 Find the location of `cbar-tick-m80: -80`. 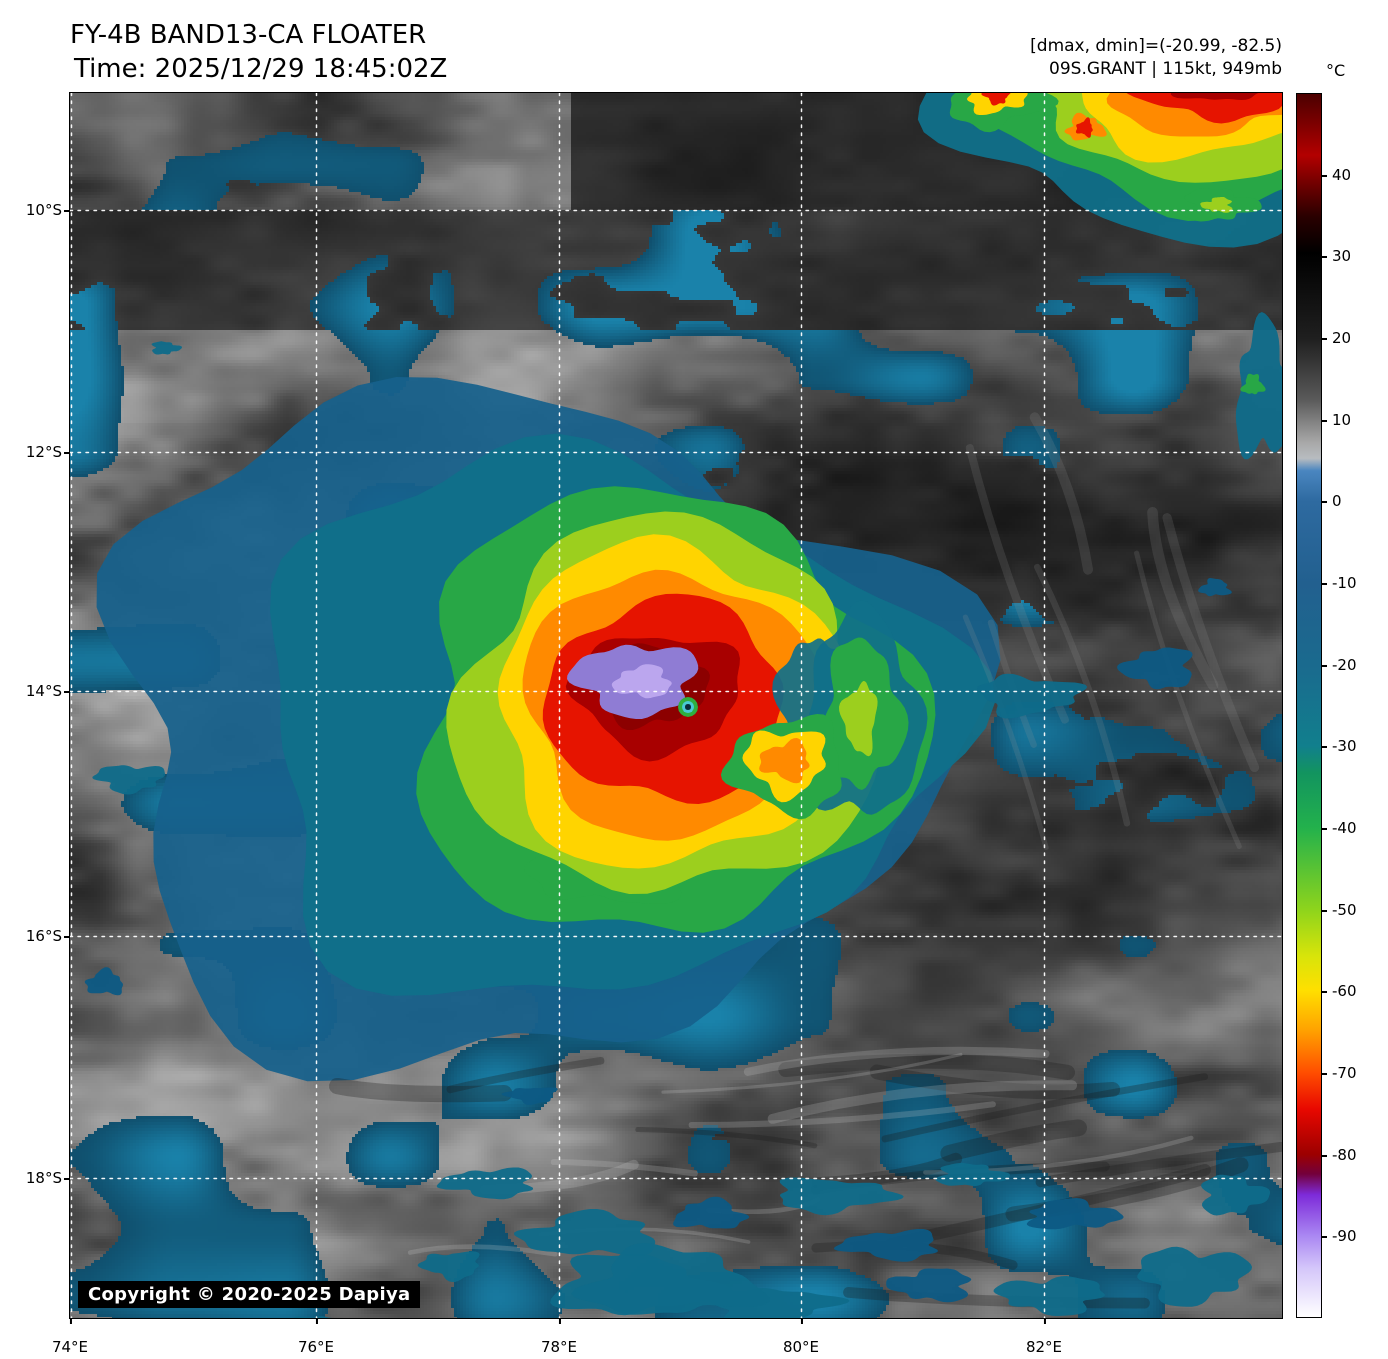

cbar-tick-m80: -80 is located at coordinates (1339, 1155).